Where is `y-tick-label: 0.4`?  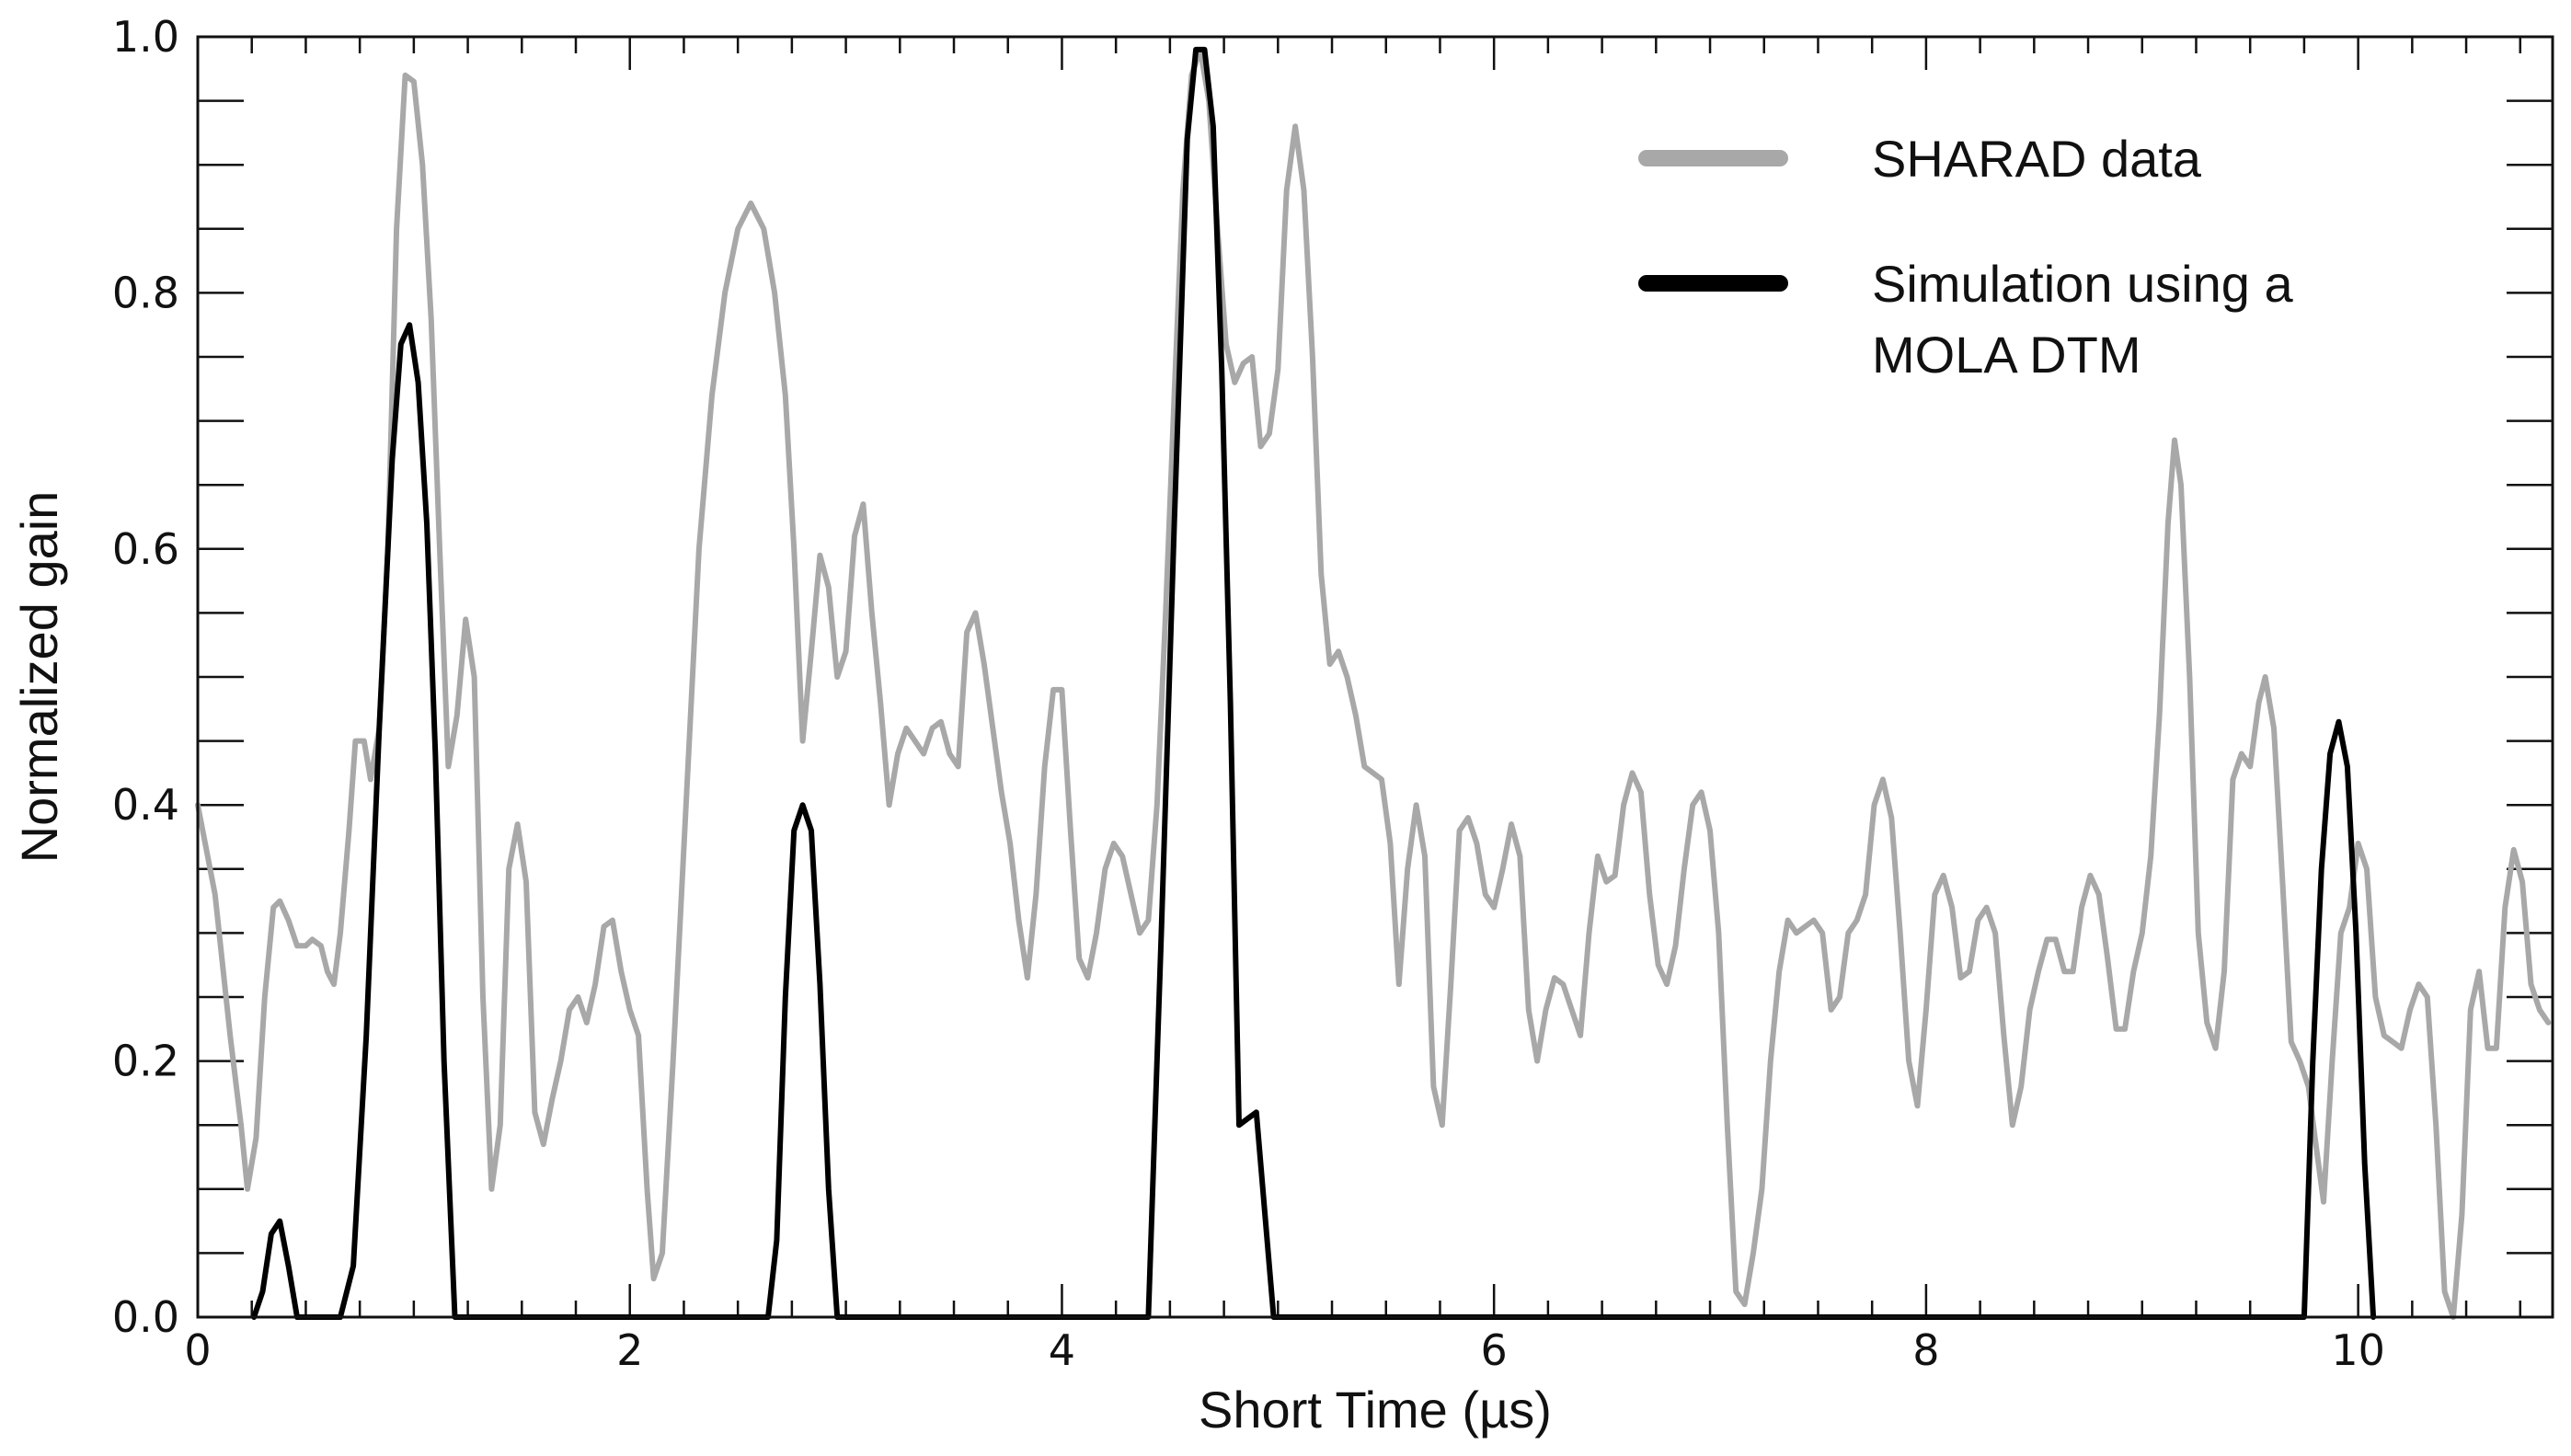
y-tick-label: 0.4 is located at coordinates (146, 805).